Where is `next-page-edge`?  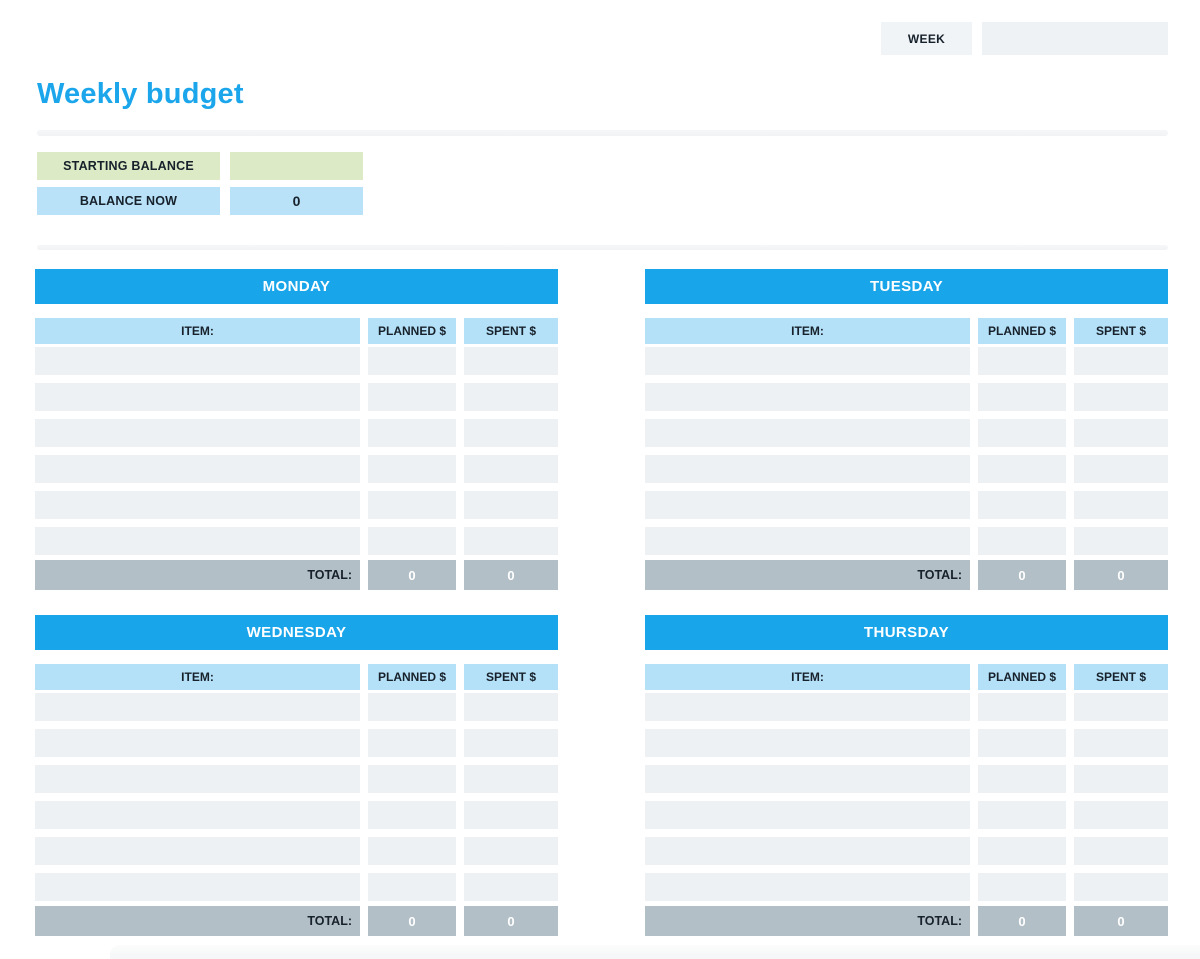 next-page-edge is located at coordinates (655, 952).